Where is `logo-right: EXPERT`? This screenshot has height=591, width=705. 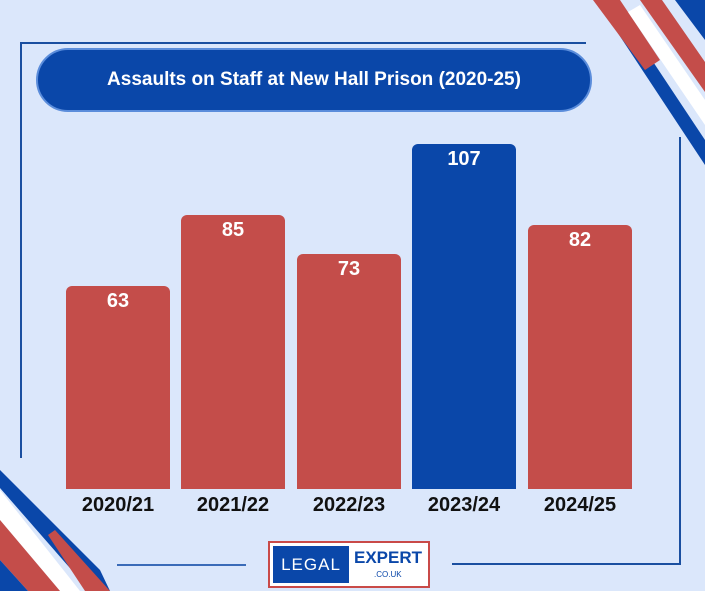 logo-right: EXPERT is located at coordinates (388, 557).